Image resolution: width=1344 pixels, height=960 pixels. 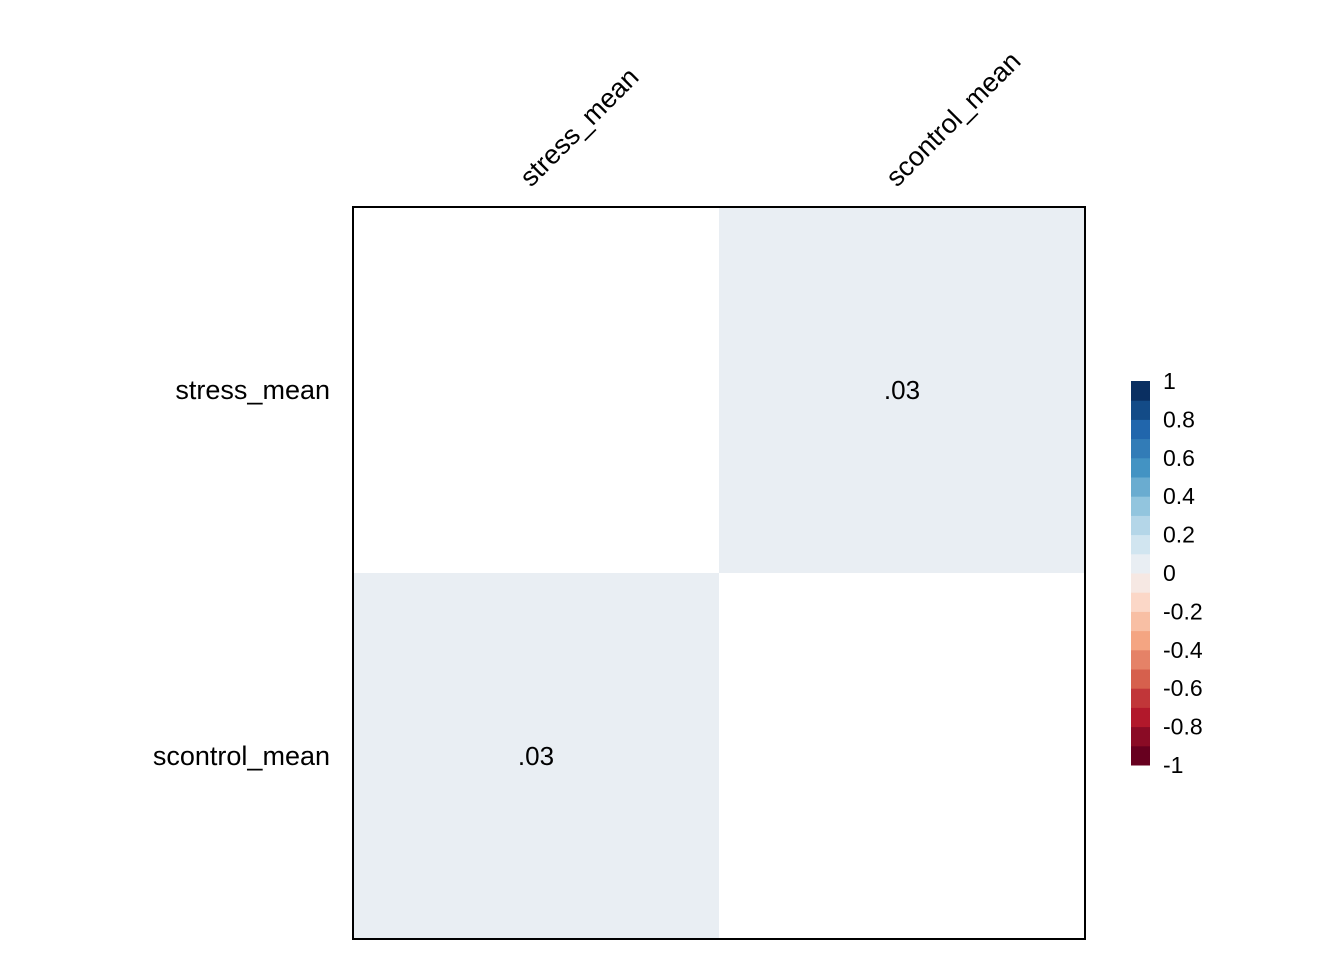 I want to click on legend-tick-label: 0.6, so click(x=1179, y=458).